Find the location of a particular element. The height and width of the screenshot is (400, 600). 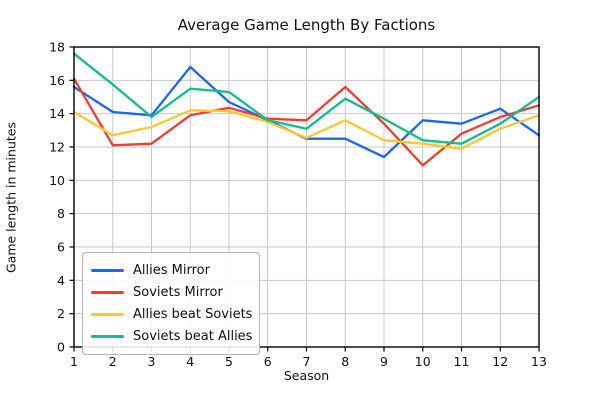

soviets-mirror-line-swatch is located at coordinates (107, 292).